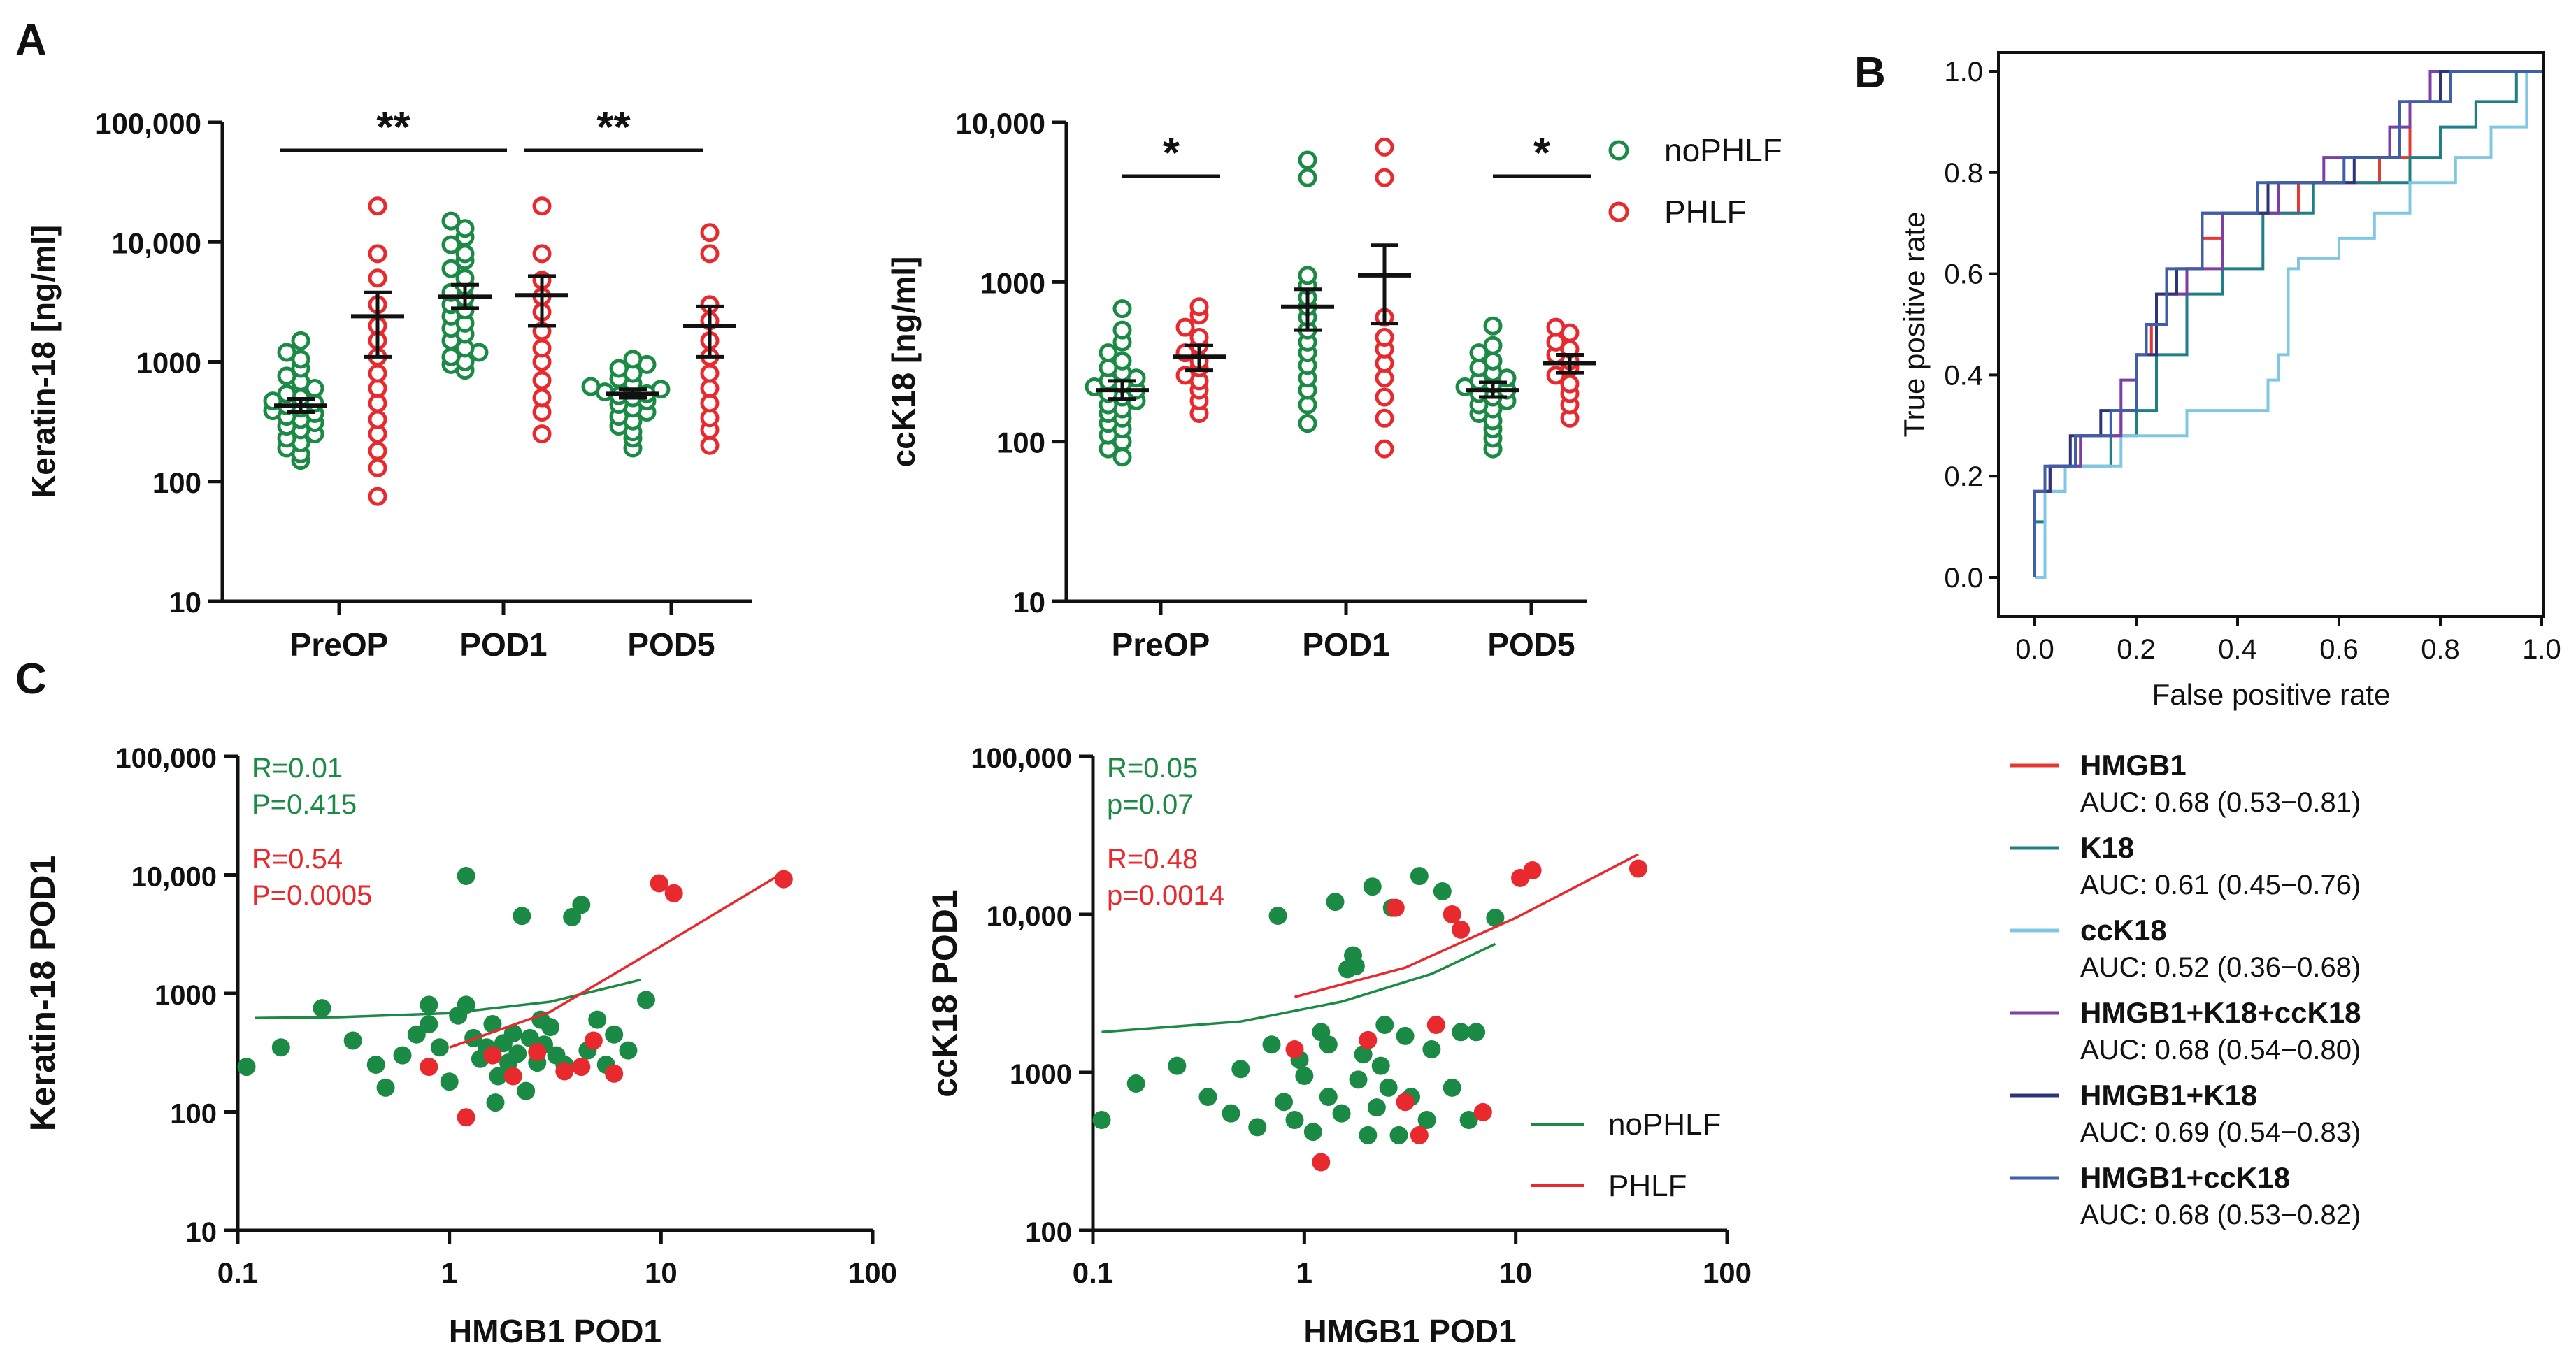 The image size is (2576, 1352). Describe the element at coordinates (2271, 694) in the screenshot. I see `x-axis-title: False positive rate` at that location.